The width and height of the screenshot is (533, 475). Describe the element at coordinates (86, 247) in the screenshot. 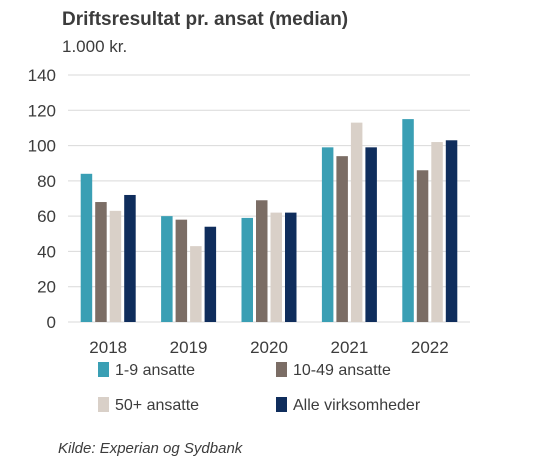

I see `bar-1-9-ansatte-2018` at that location.